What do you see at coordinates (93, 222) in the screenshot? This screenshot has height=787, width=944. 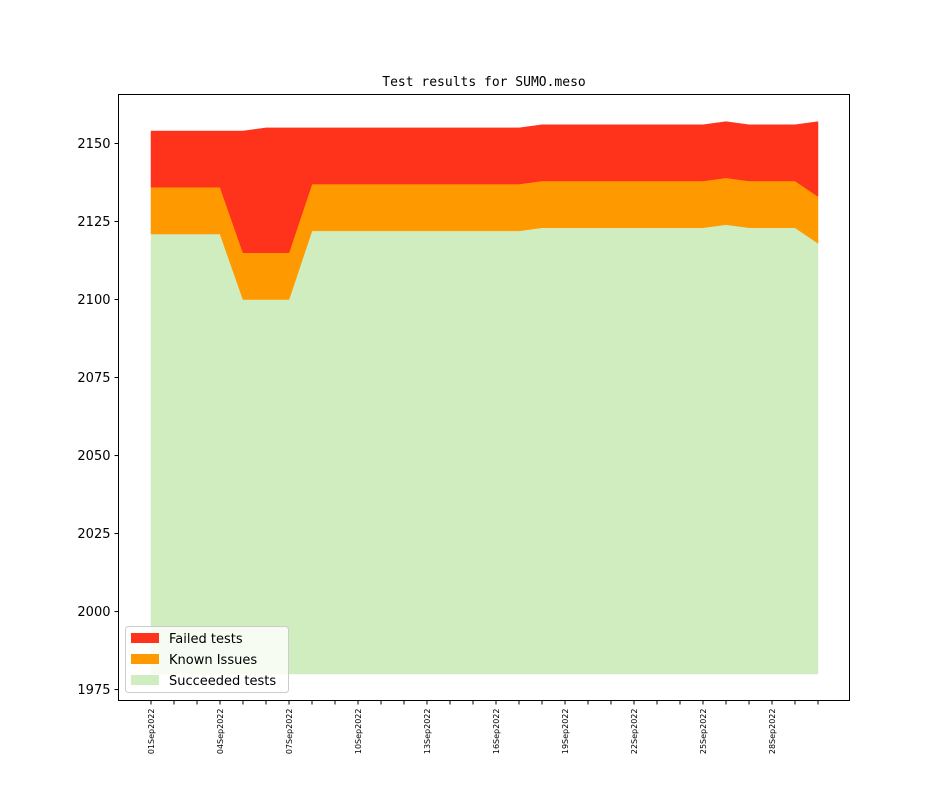 I see `y-tick-label: 2125` at bounding box center [93, 222].